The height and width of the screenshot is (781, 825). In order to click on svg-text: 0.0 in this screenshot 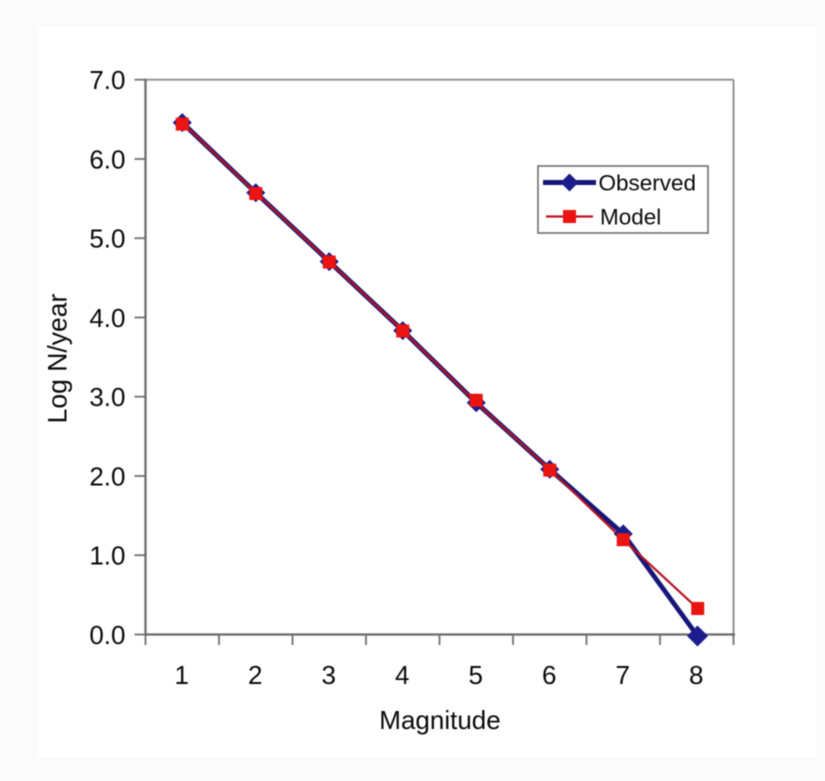, I will do `click(107, 635)`.